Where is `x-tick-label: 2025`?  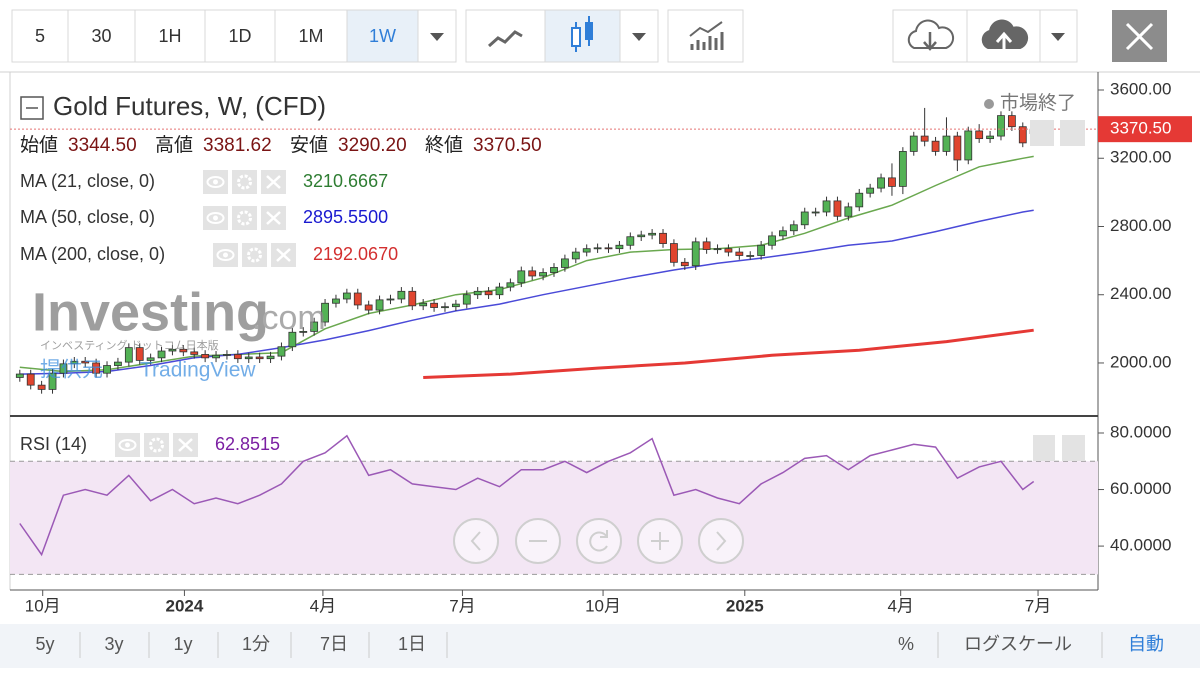
x-tick-label: 2025 is located at coordinates (745, 605).